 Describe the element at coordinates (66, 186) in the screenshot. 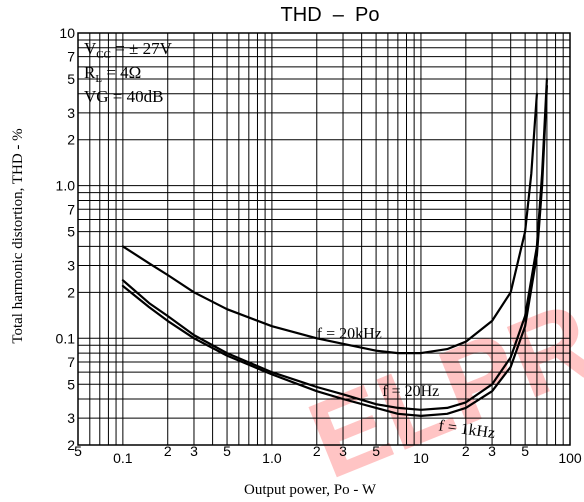

I see `y-tick-label: 1.0` at that location.